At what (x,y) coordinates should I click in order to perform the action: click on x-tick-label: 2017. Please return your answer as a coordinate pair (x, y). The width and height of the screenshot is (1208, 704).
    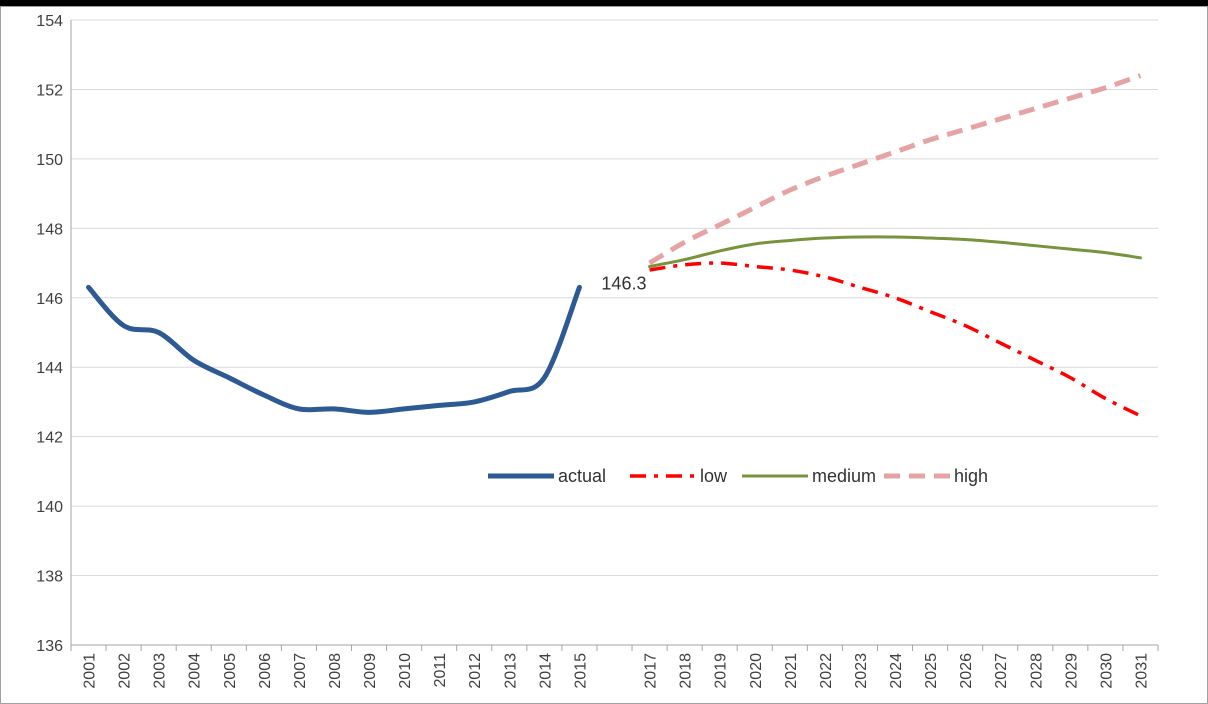
    Looking at the image, I should click on (651, 671).